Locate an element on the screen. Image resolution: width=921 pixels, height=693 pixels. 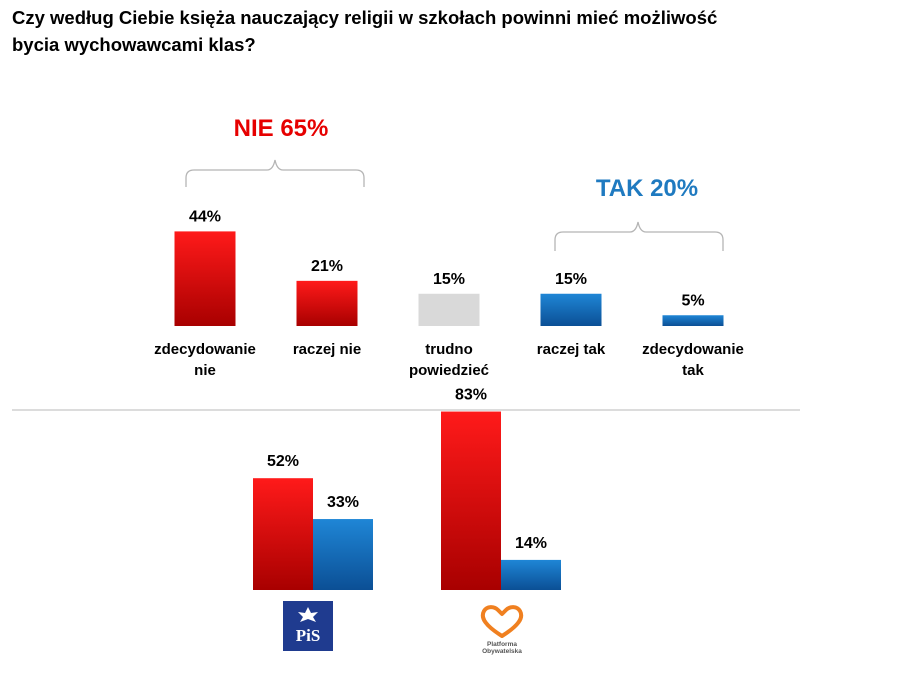
category-label-2-1: powiedzieć is located at coordinates (449, 370).